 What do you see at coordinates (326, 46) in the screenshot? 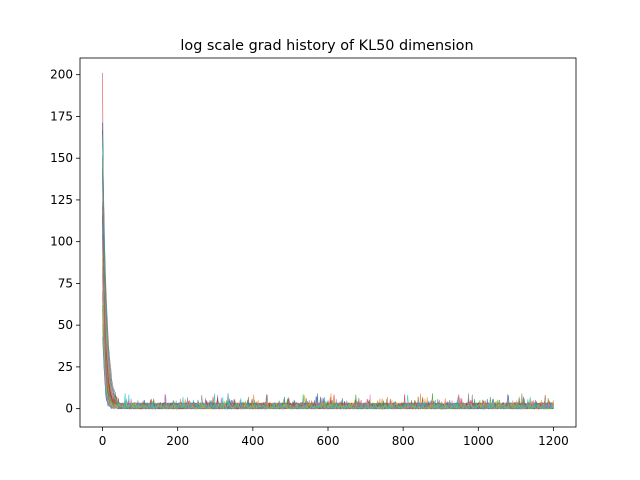
I see `chart-title: log scale grad history of KL50 dimension` at bounding box center [326, 46].